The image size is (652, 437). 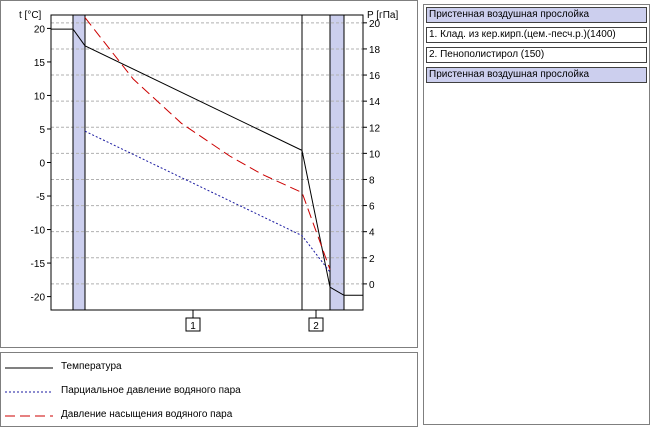 I want to click on legend-item-partial-pressure: Парциальное давление водяного пара, so click(x=201, y=392).